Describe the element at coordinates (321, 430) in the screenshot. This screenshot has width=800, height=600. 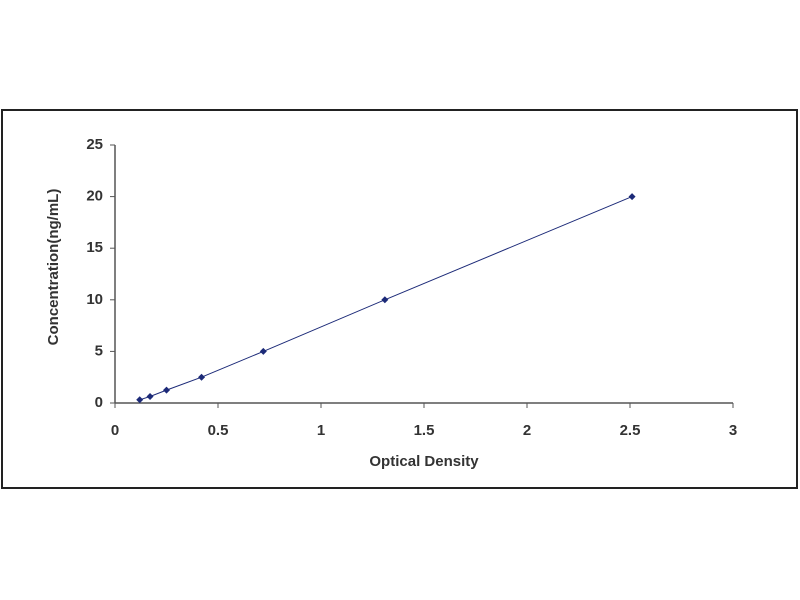
I see `x-tick-label: 1` at that location.